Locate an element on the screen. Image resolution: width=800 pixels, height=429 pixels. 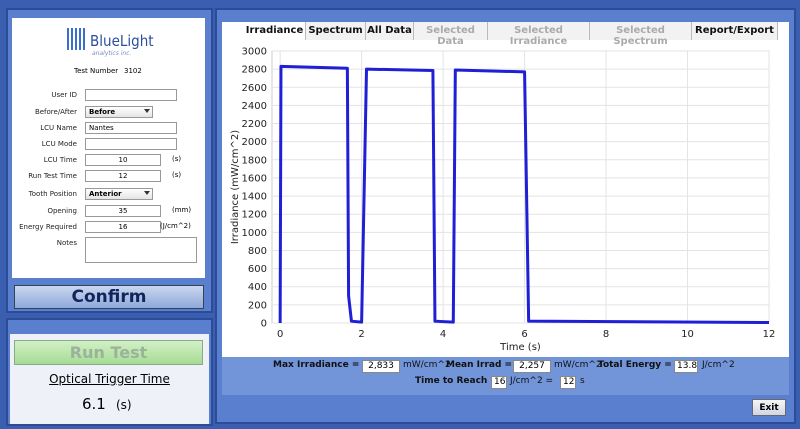
y-tick-label: 400 is located at coordinates (257, 287).